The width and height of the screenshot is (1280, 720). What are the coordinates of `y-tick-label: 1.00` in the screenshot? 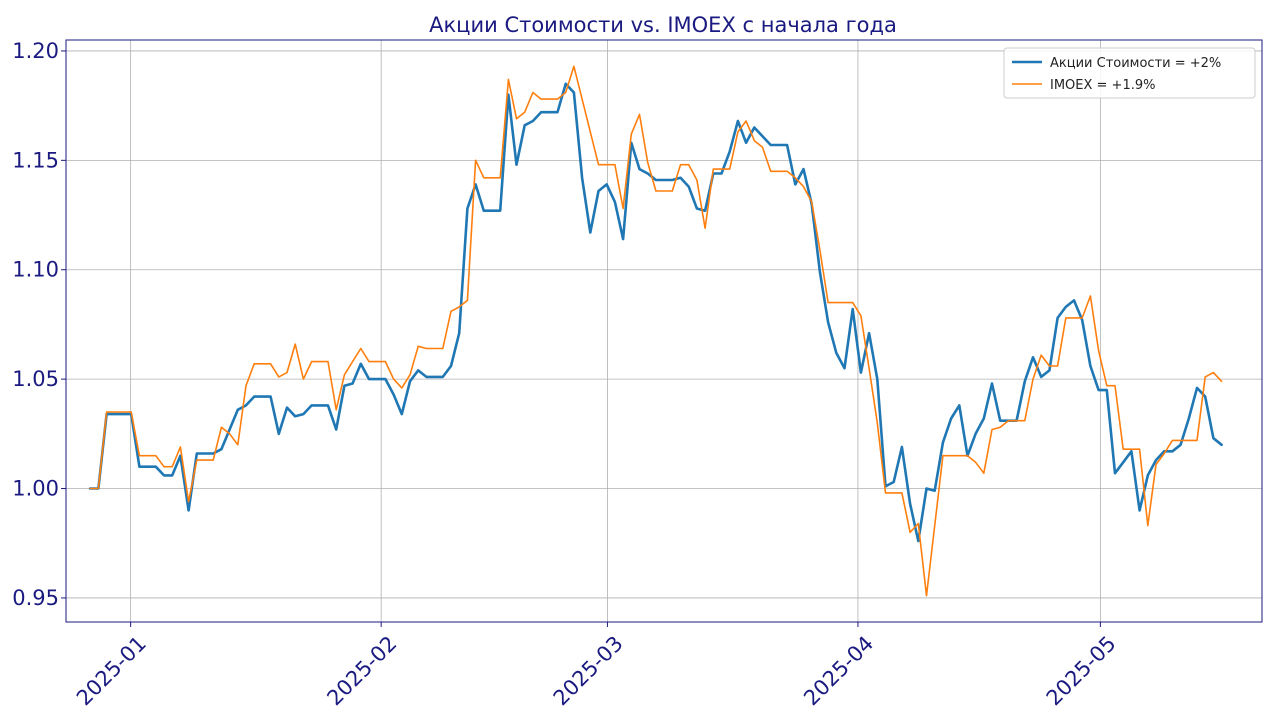 It's located at (35, 489).